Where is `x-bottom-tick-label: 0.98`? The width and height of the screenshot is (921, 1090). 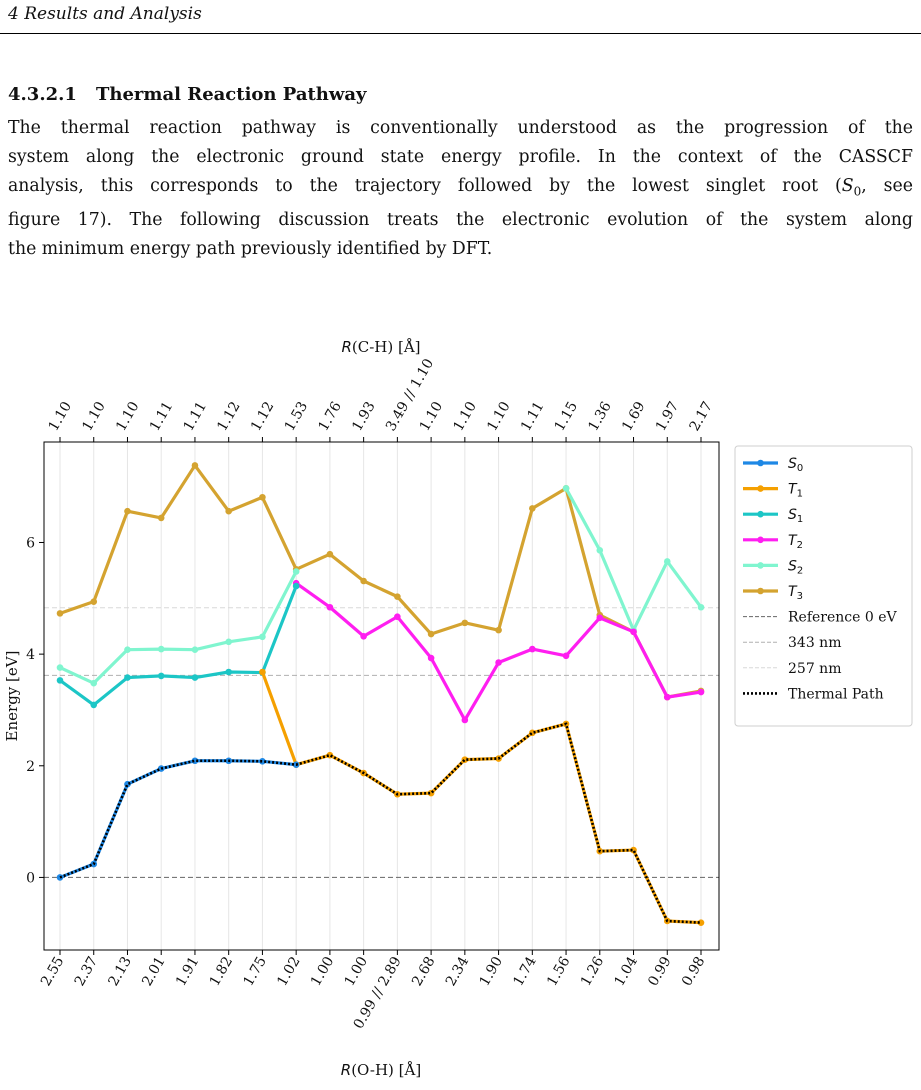 x-bottom-tick-label: 0.98 is located at coordinates (693, 971).